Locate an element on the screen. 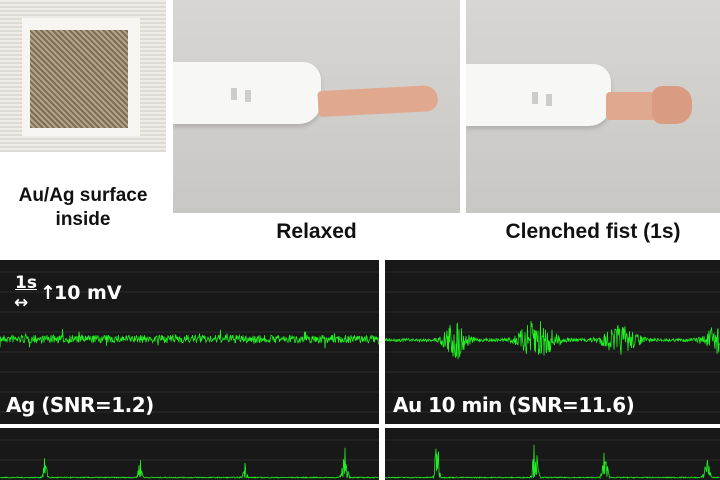 The width and height of the screenshot is (720, 480). relaxed-caption: Relaxed is located at coordinates (316, 231).